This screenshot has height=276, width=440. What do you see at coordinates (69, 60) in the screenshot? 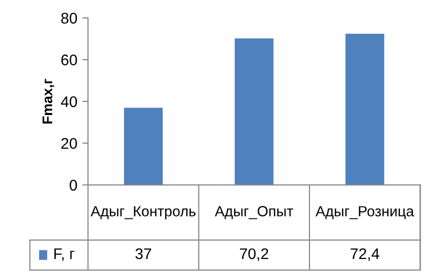
I see `y-tick-label: 60` at bounding box center [69, 60].